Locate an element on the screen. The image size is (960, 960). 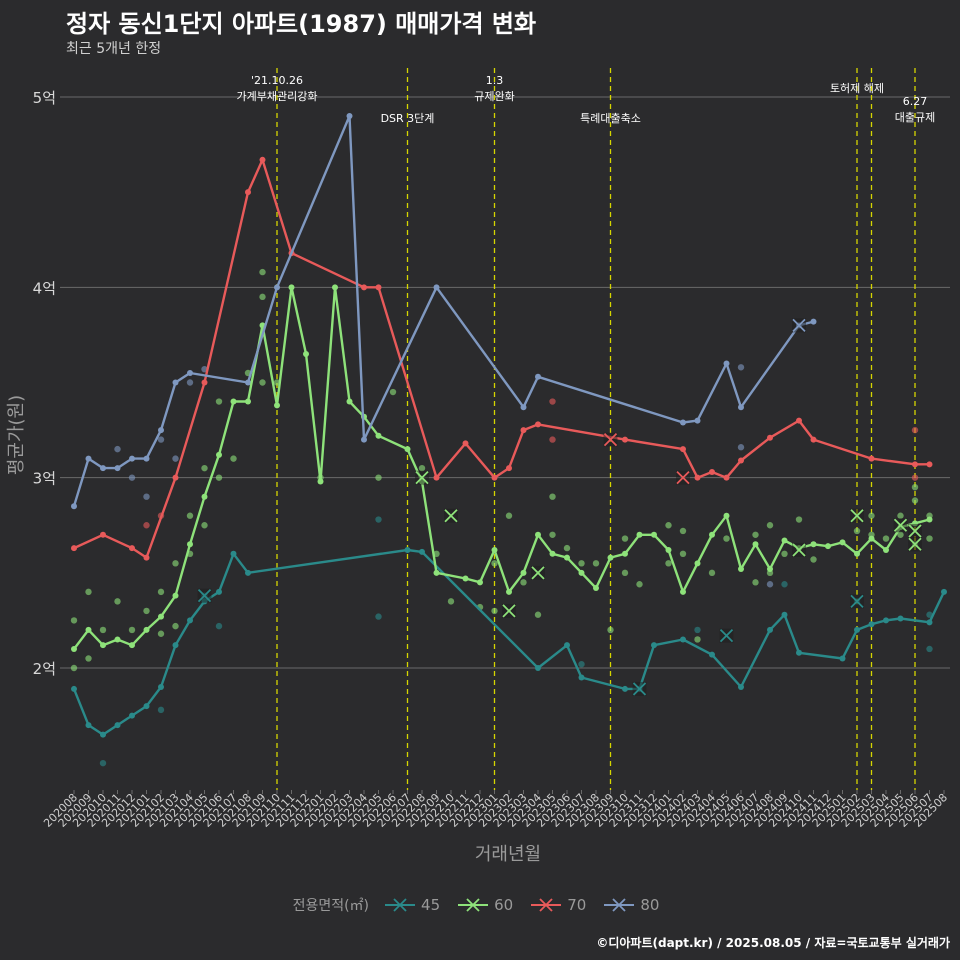
legend-item-60: 60 is located at coordinates (485, 905).